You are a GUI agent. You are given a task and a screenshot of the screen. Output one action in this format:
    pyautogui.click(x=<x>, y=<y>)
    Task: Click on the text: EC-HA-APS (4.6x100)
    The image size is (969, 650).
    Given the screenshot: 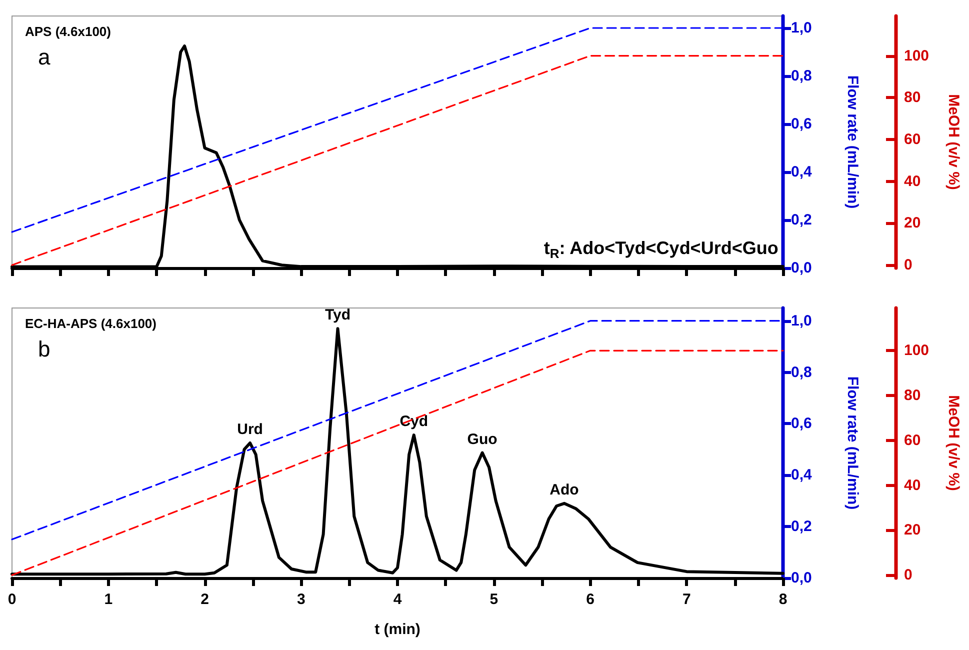 What is the action you would take?
    pyautogui.click(x=90, y=323)
    